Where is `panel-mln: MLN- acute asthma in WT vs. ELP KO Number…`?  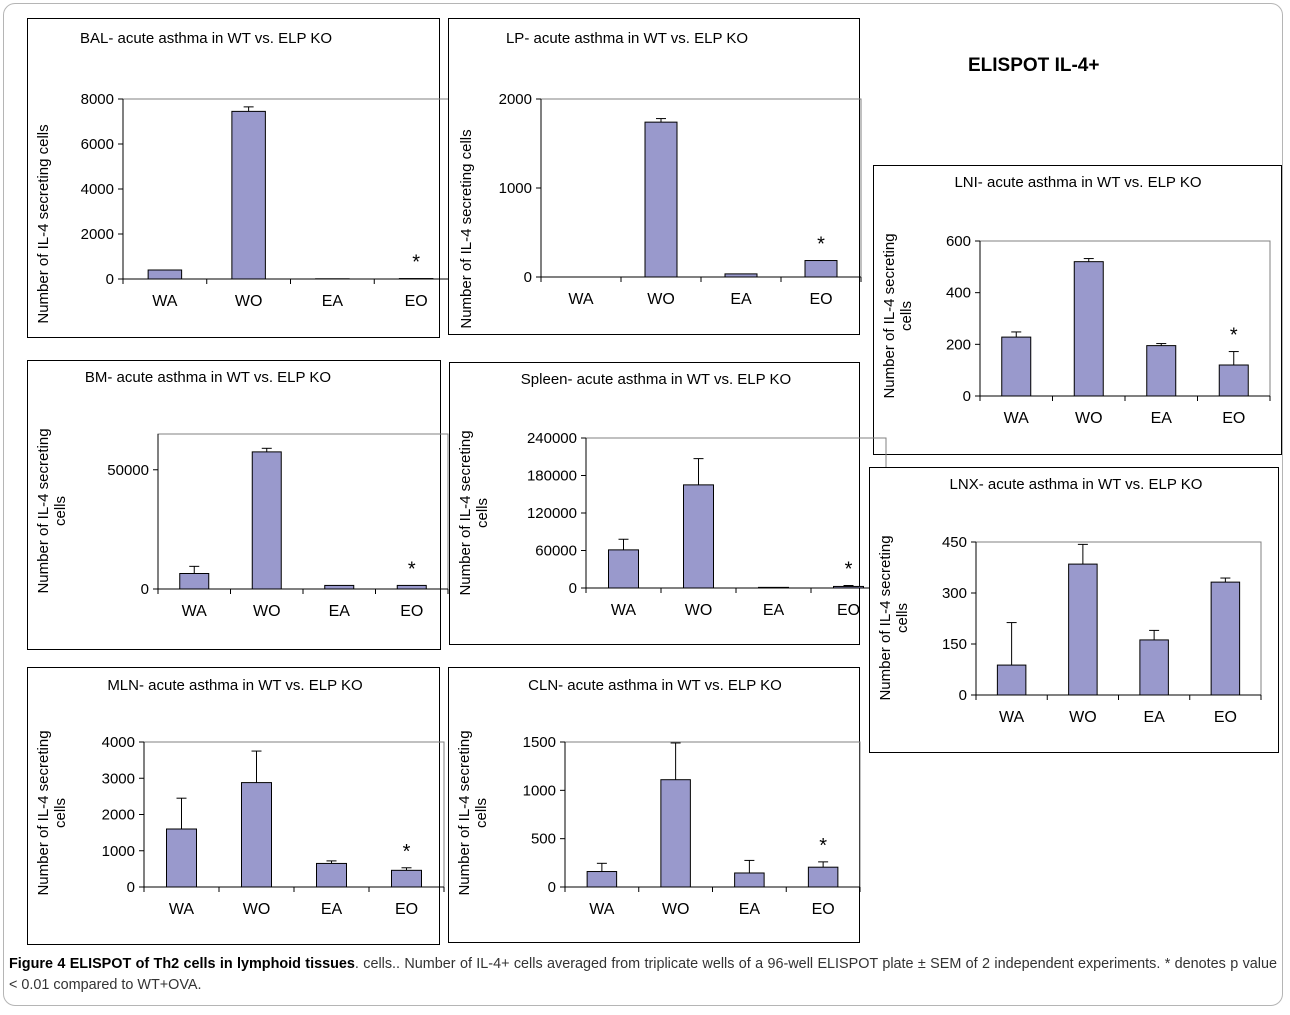 panel-mln: MLN- acute asthma in WT vs. ELP KO Number… is located at coordinates (236, 806).